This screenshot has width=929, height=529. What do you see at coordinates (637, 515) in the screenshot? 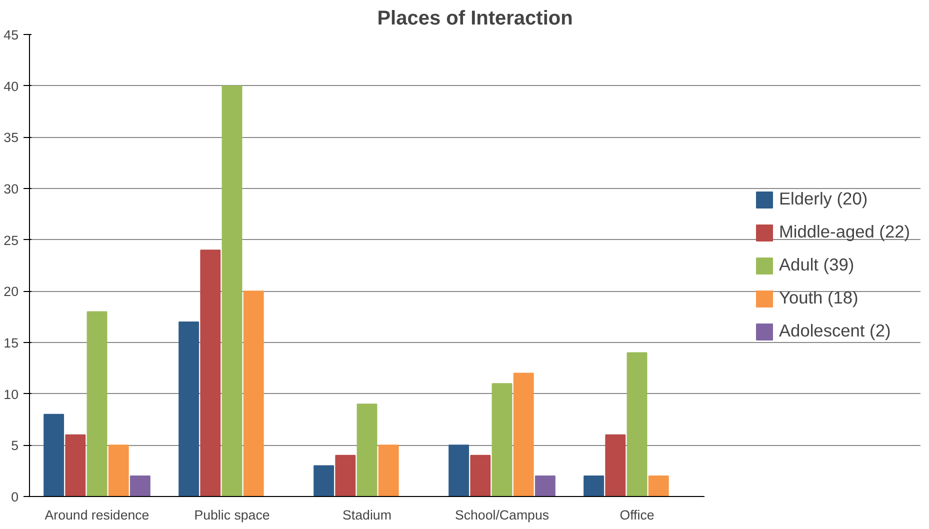
I see `x-tick-label: Office` at bounding box center [637, 515].